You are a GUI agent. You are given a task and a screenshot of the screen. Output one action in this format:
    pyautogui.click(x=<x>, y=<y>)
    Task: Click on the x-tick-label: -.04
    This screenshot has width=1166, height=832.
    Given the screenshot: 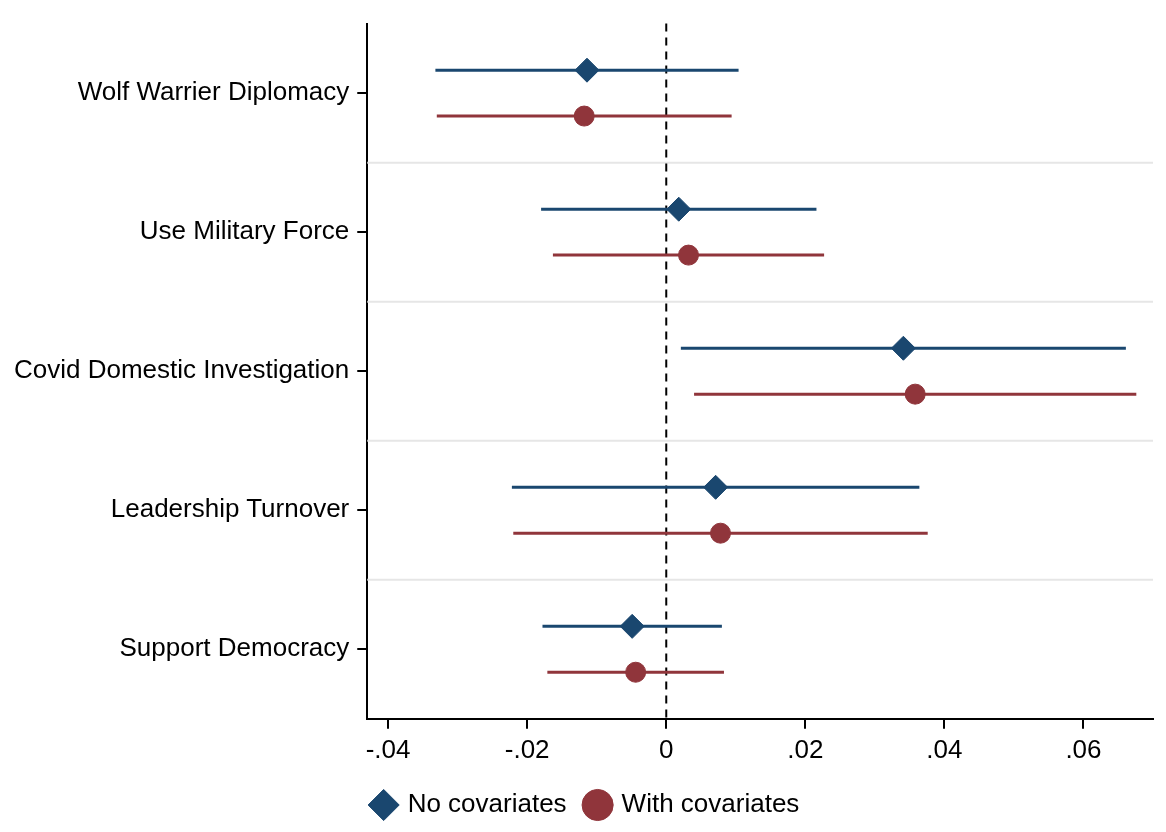 What is the action you would take?
    pyautogui.click(x=388, y=748)
    